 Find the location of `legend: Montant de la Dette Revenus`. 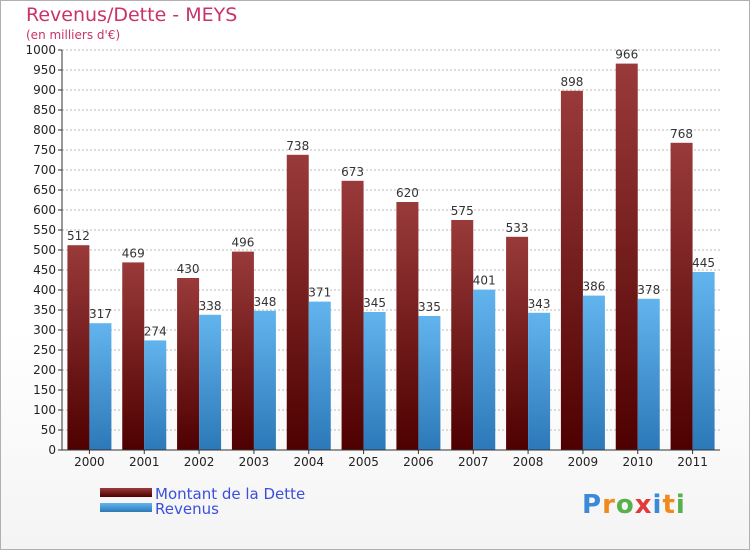

legend: Montant de la Dette Revenus is located at coordinates (202, 501).